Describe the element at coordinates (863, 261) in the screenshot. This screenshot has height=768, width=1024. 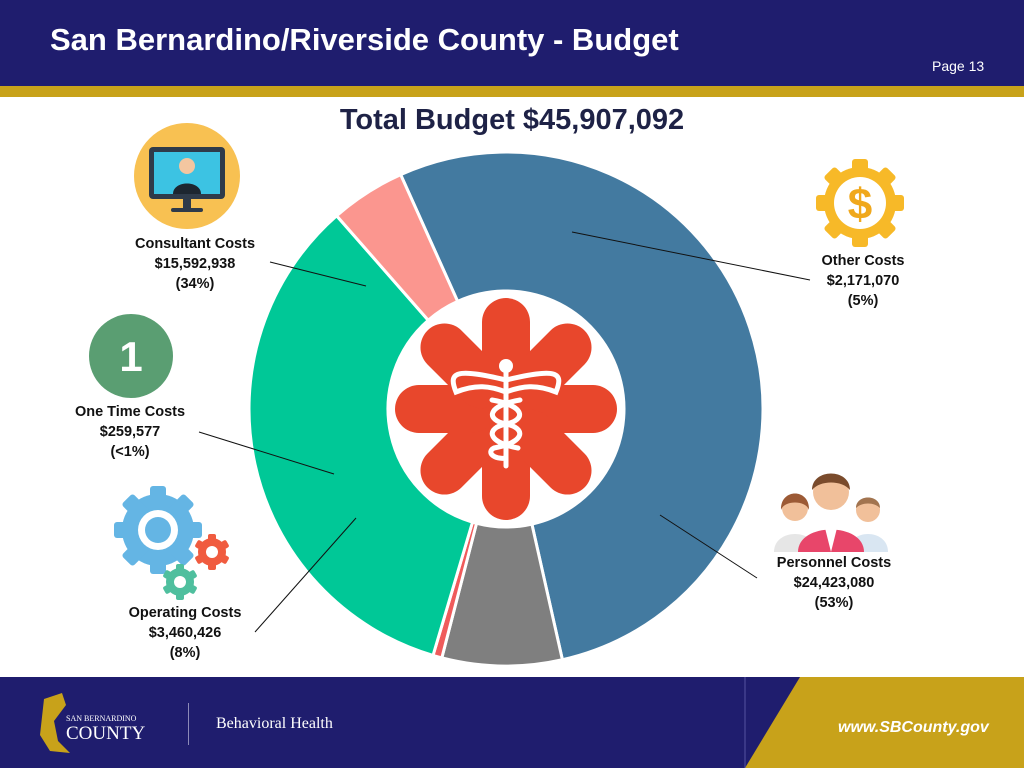
I see `slice-name: Other Costs` at that location.